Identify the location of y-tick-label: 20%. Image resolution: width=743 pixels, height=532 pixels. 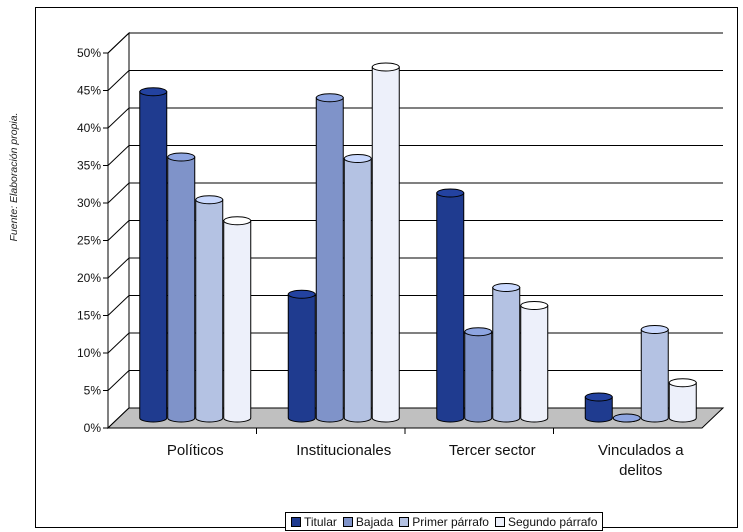
(89, 278).